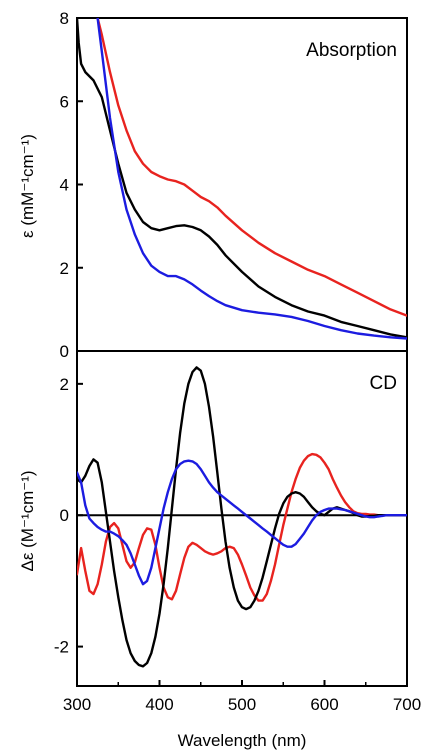  Describe the element at coordinates (159, 704) in the screenshot. I see `x-tick-label: 400` at that location.